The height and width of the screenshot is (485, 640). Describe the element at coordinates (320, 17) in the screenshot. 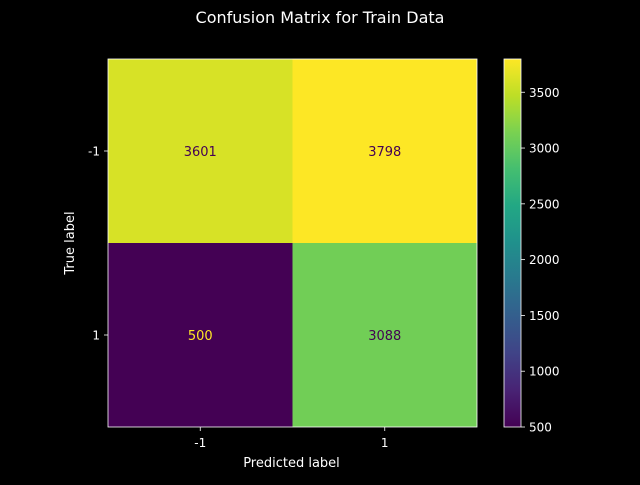

I see `chart-title: Confusion Matrix for Train Data` at that location.